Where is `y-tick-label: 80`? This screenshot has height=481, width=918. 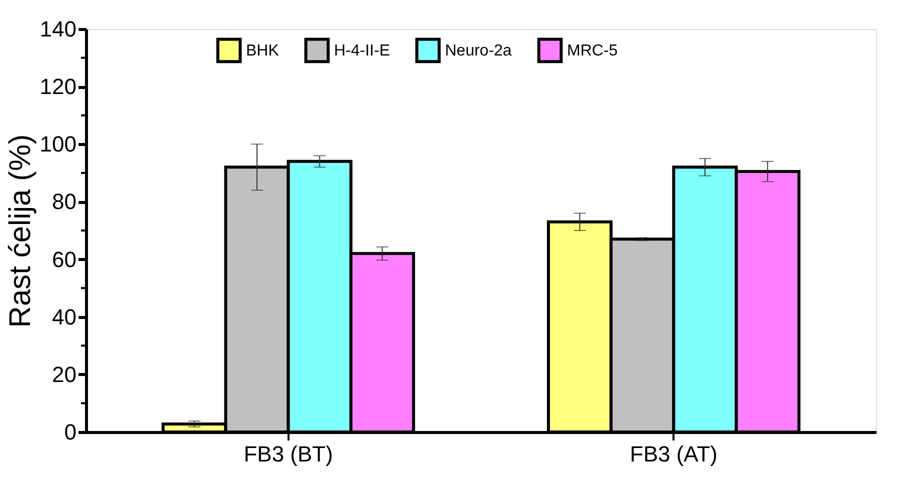 y-tick-label: 80 is located at coordinates (64, 201).